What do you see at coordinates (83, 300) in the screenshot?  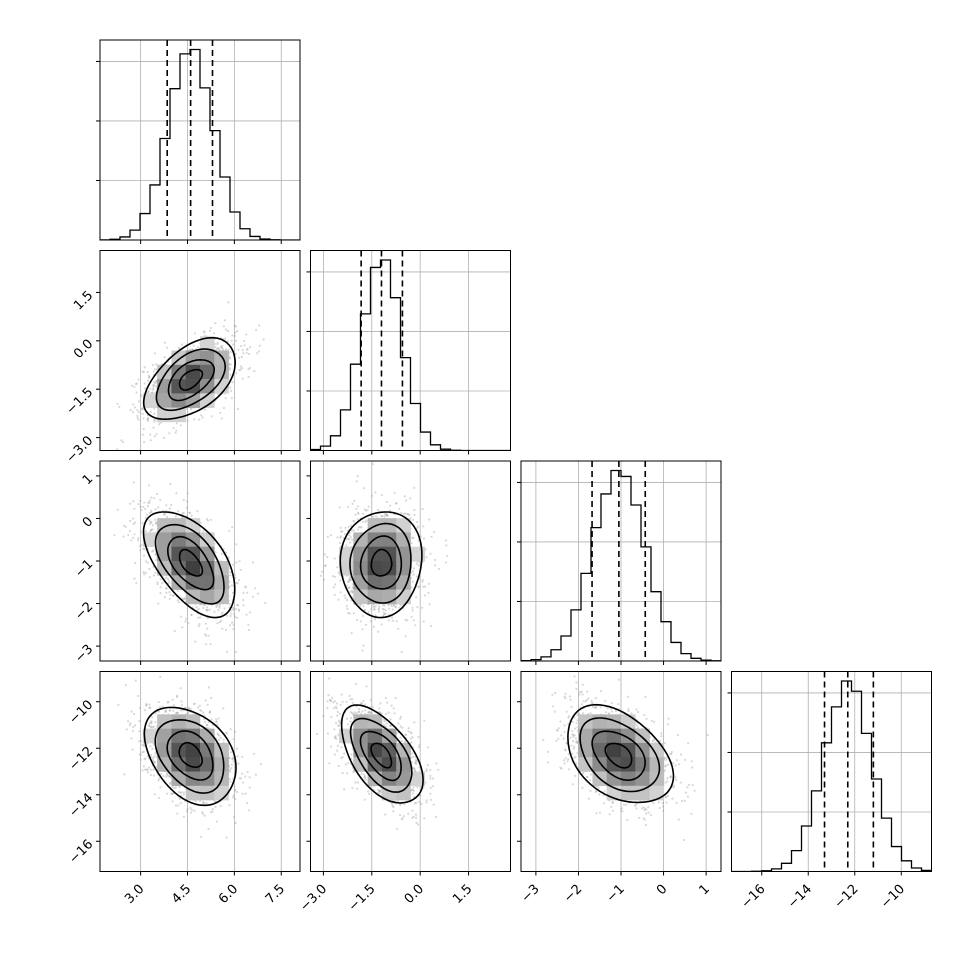 I see `y-tick-label: 1.5` at bounding box center [83, 300].